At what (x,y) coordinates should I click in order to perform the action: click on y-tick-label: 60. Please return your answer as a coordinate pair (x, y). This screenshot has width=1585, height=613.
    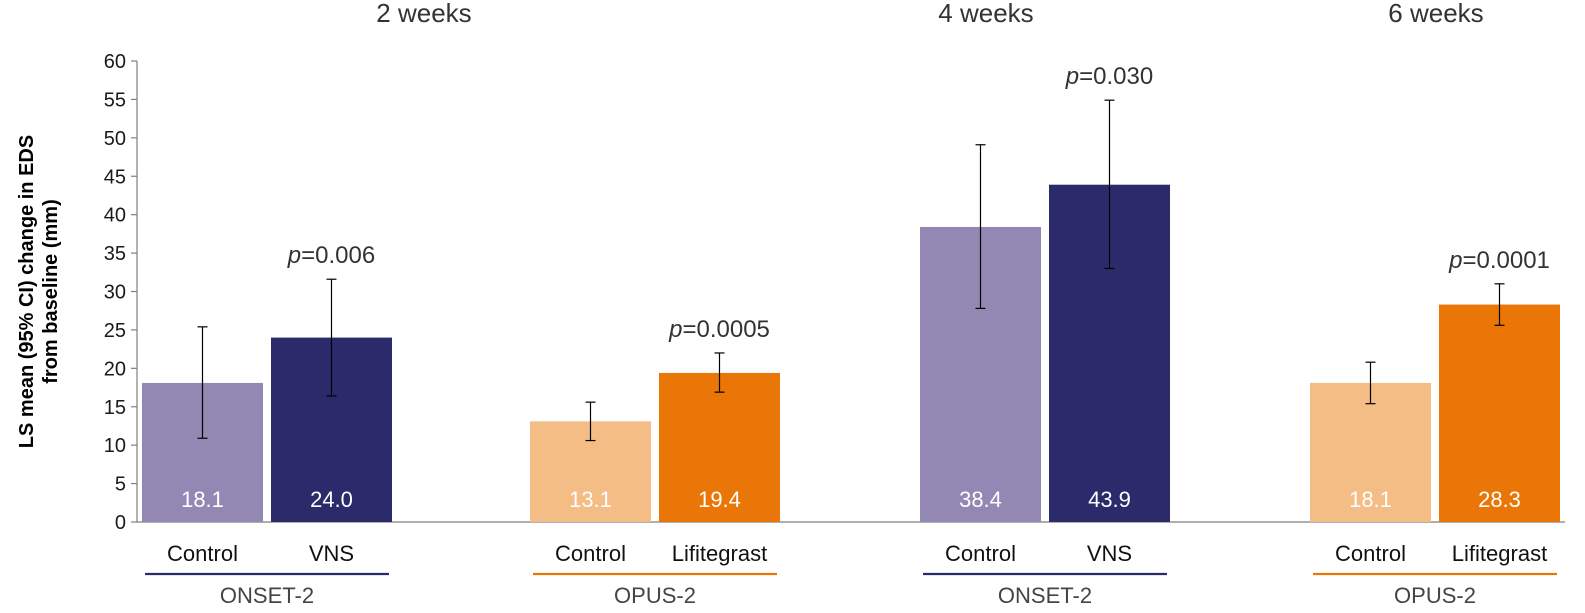
    Looking at the image, I should click on (115, 62).